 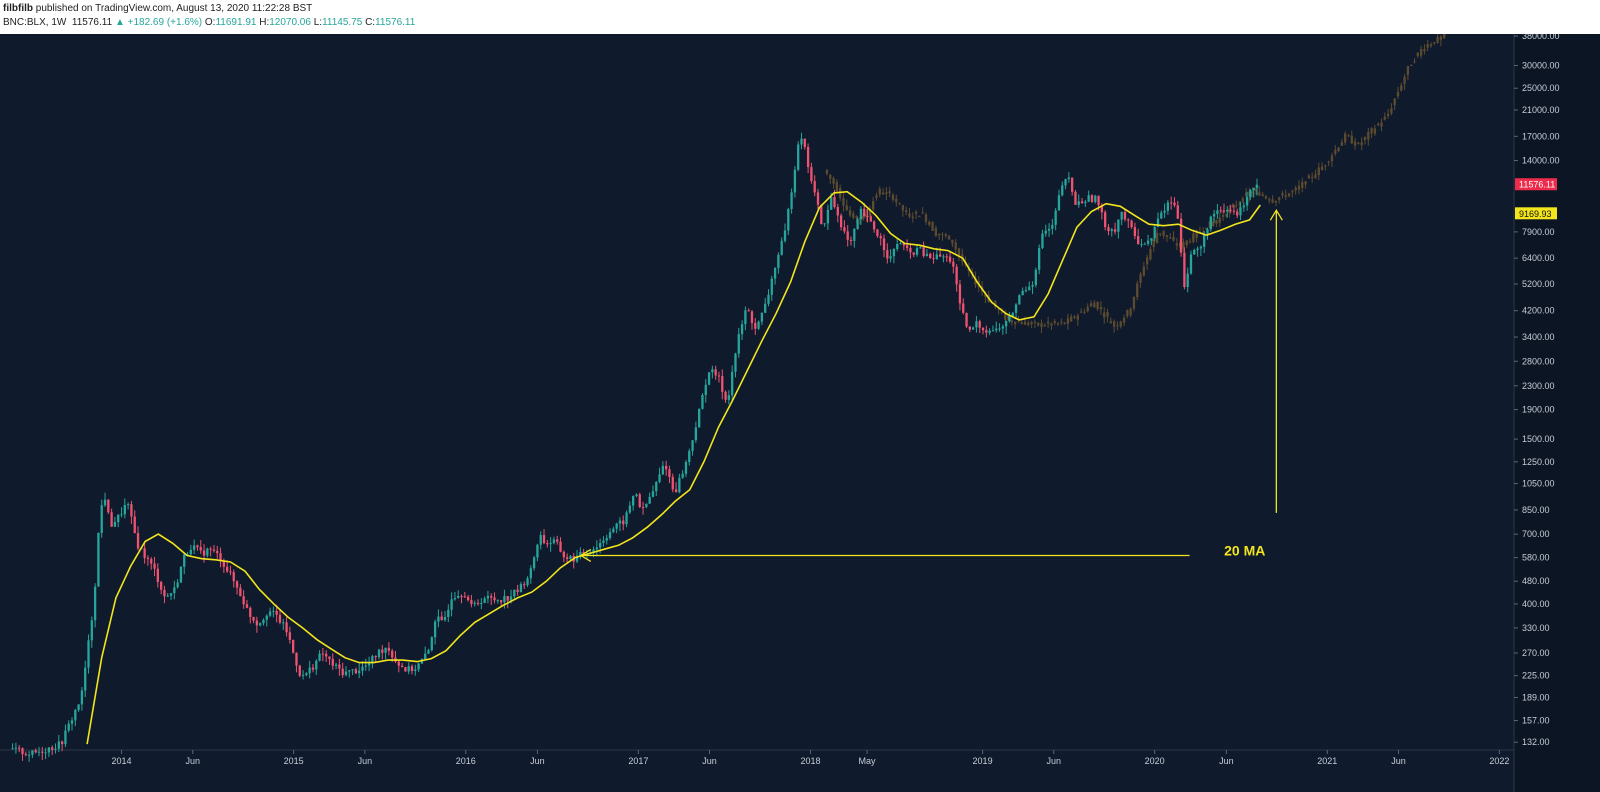 I want to click on symbol-label: BNC:BLX, 1W, so click(x=35, y=22).